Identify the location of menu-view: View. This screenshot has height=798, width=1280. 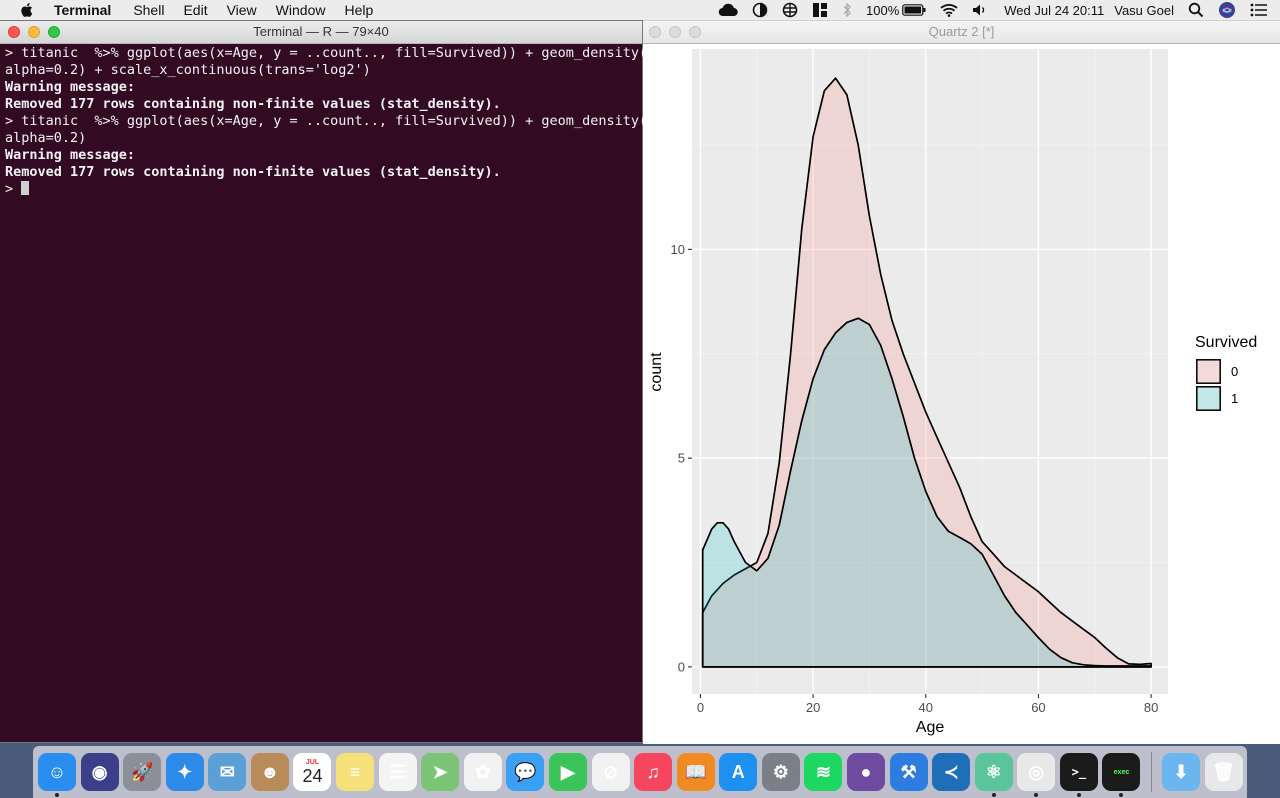
(241, 10).